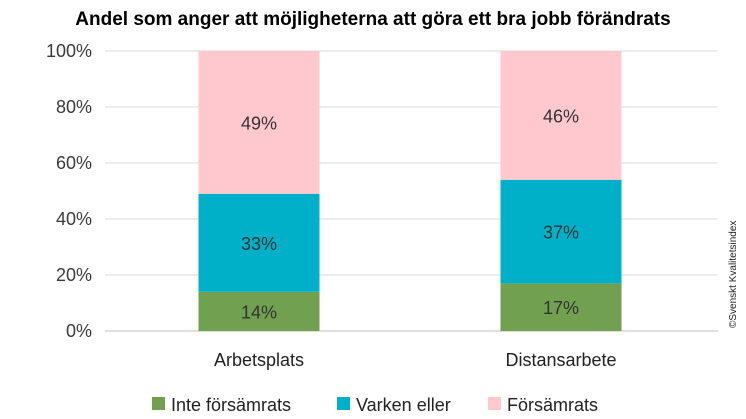  I want to click on data-label: 33%, so click(259, 244).